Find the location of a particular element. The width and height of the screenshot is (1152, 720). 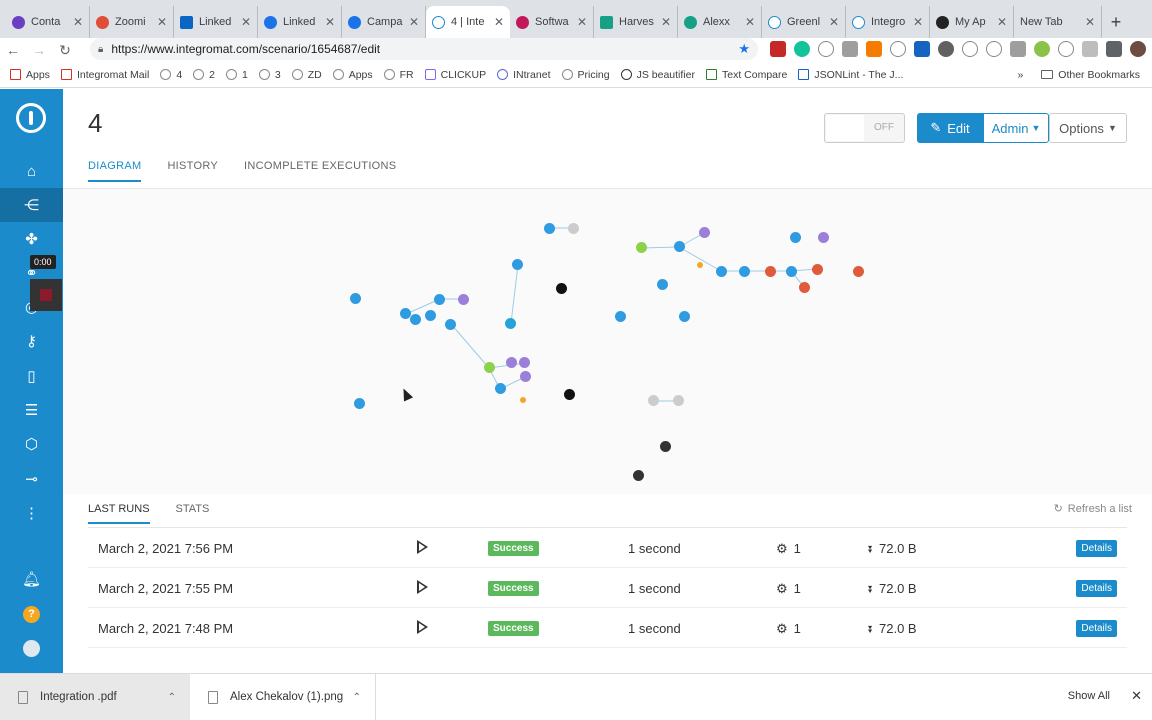

bookmark-item: 2 is located at coordinates (204, 75).